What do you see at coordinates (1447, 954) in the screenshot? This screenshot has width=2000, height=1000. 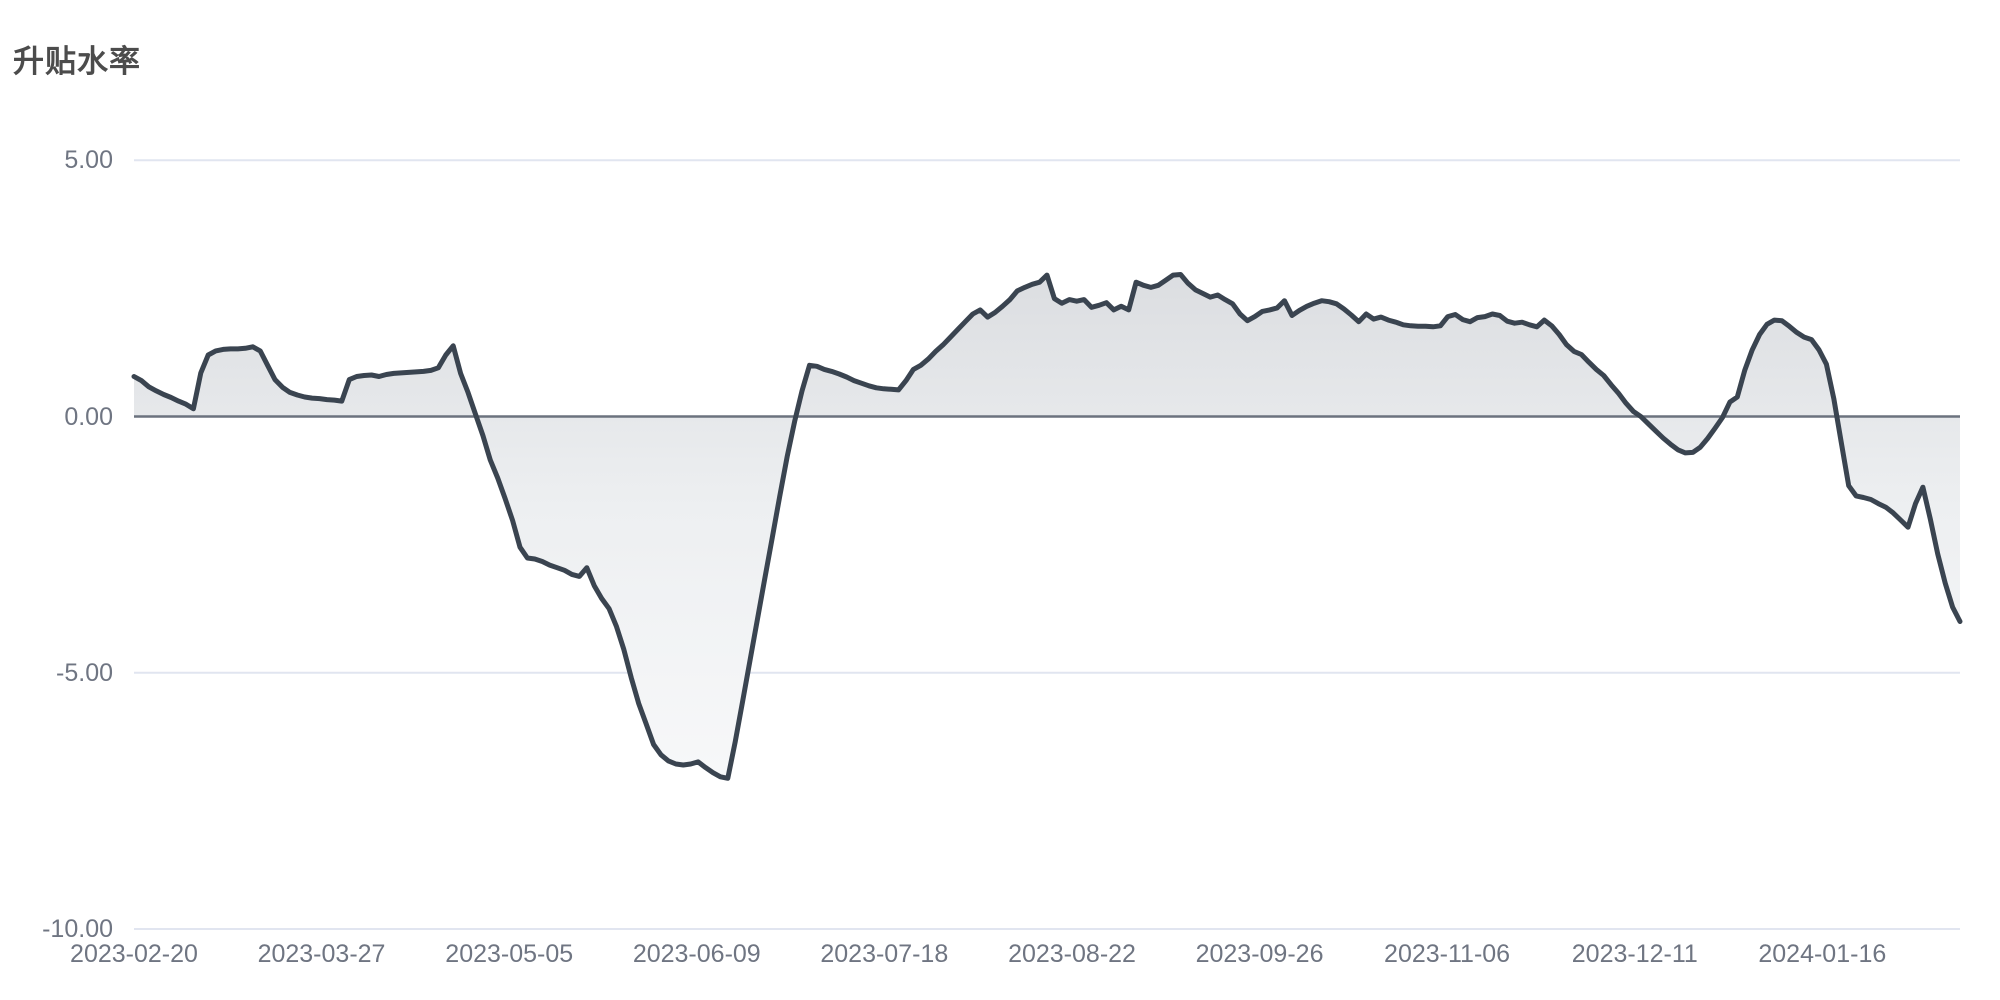 I see `x-axis-tick-label: 2023-11-06` at bounding box center [1447, 954].